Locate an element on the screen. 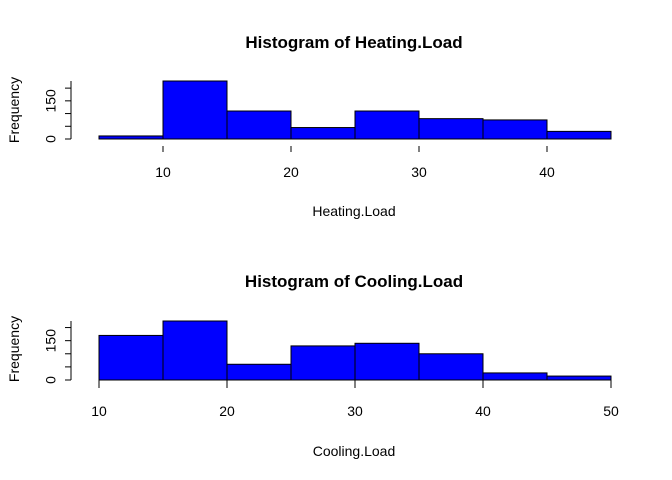  x-axis: 10 20 30 40 is located at coordinates (355, 163).